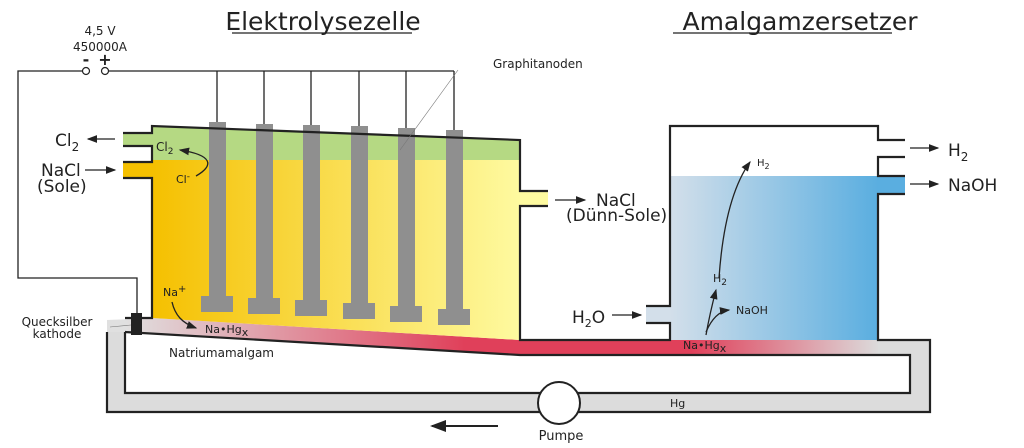 This screenshot has height=448, width=1024. I want to click on chlorine-gas-layer, so click(336, 143).